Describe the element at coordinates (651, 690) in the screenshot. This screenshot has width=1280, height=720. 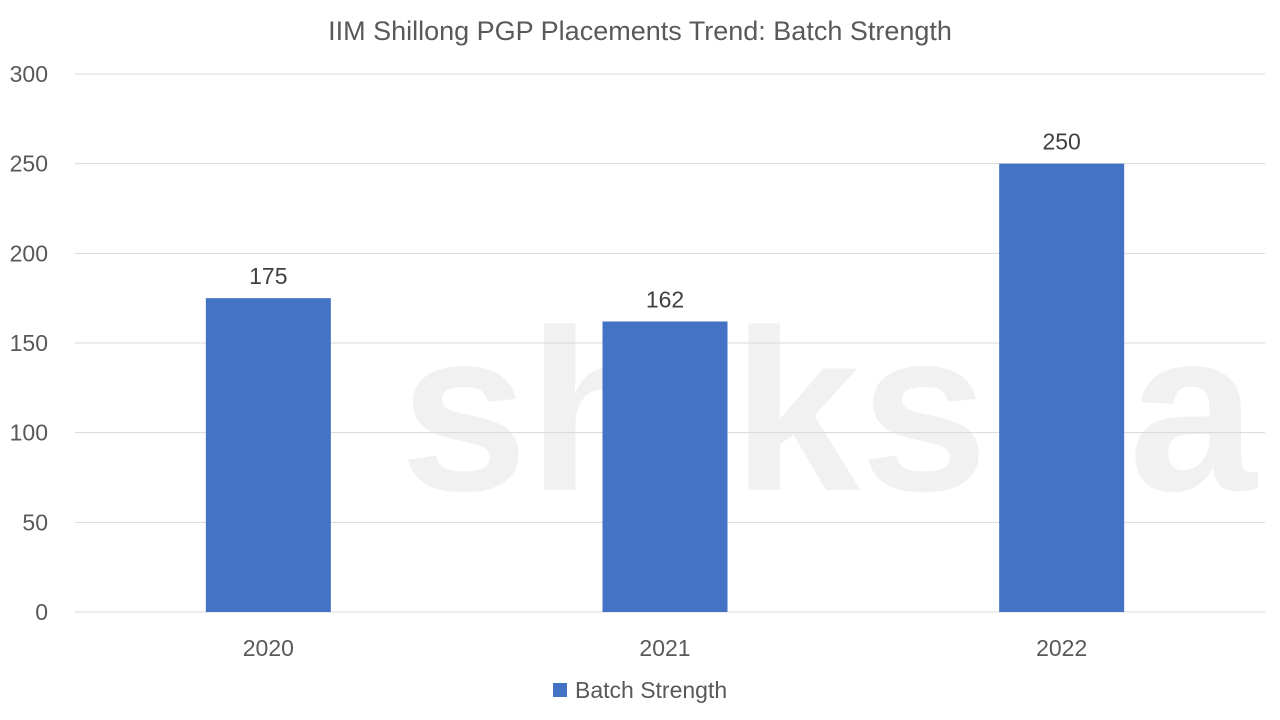
I see `legend-label: Batch Strength` at that location.